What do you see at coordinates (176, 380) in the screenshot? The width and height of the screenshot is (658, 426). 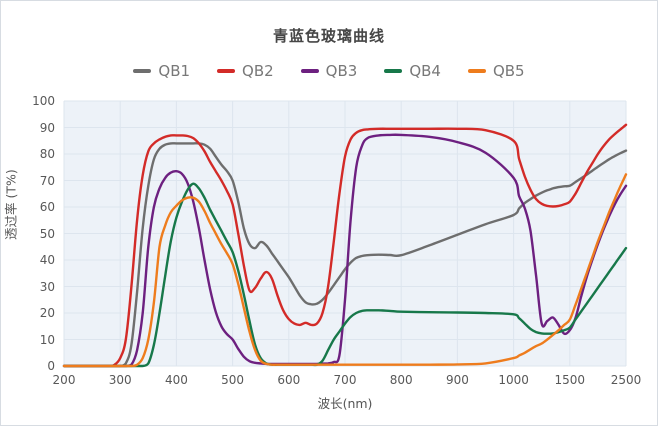 I see `x-tick-400: 400` at bounding box center [176, 380].